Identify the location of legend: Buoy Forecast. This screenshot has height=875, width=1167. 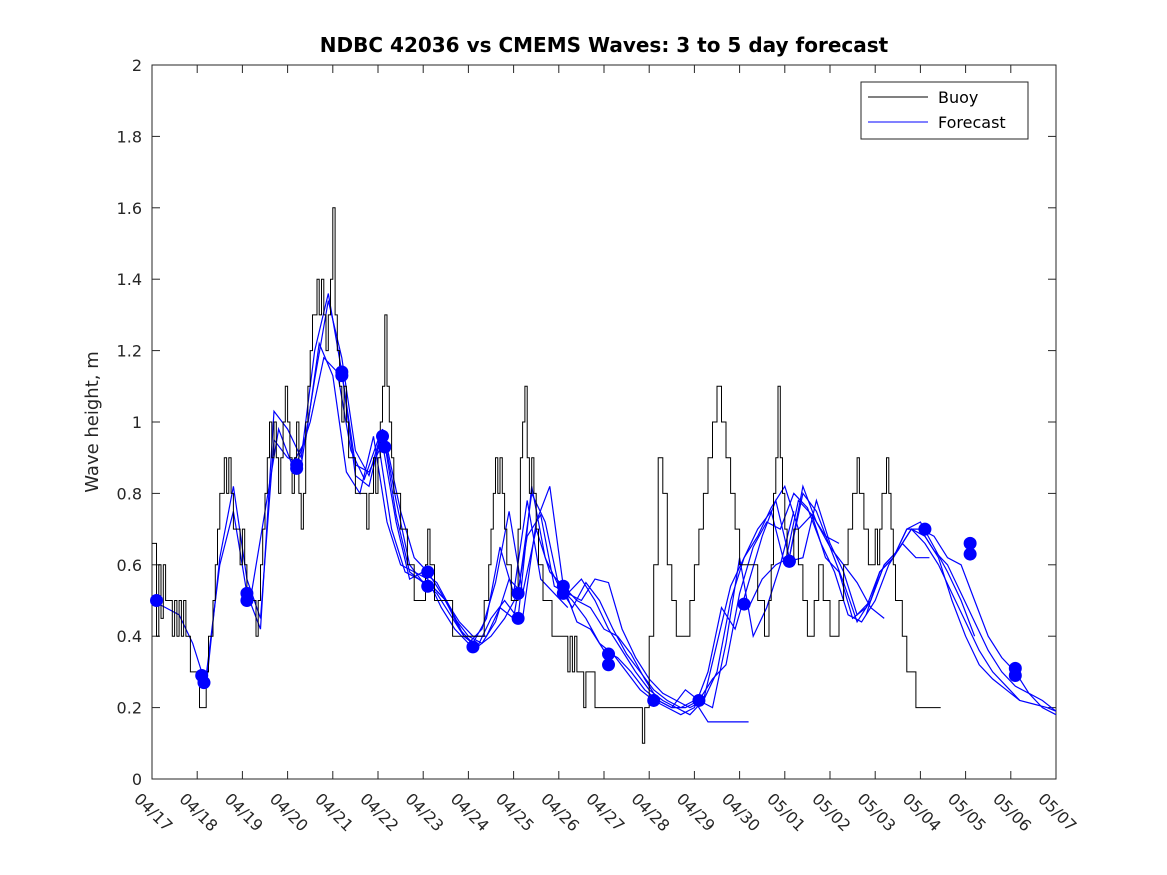
(944, 110).